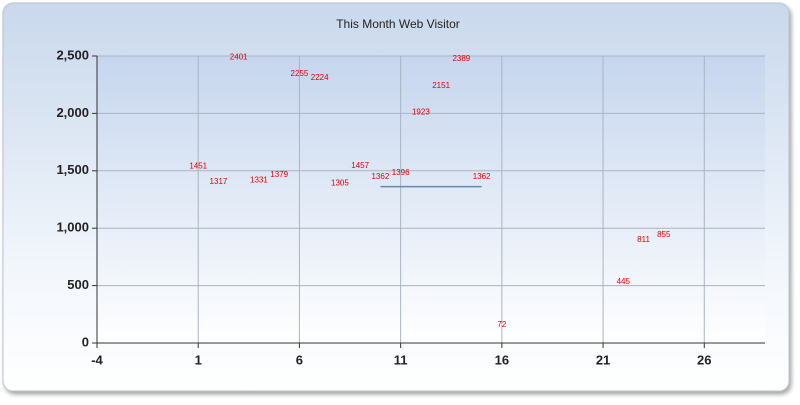 The image size is (800, 405). What do you see at coordinates (340, 182) in the screenshot?
I see `data-label: 1305` at bounding box center [340, 182].